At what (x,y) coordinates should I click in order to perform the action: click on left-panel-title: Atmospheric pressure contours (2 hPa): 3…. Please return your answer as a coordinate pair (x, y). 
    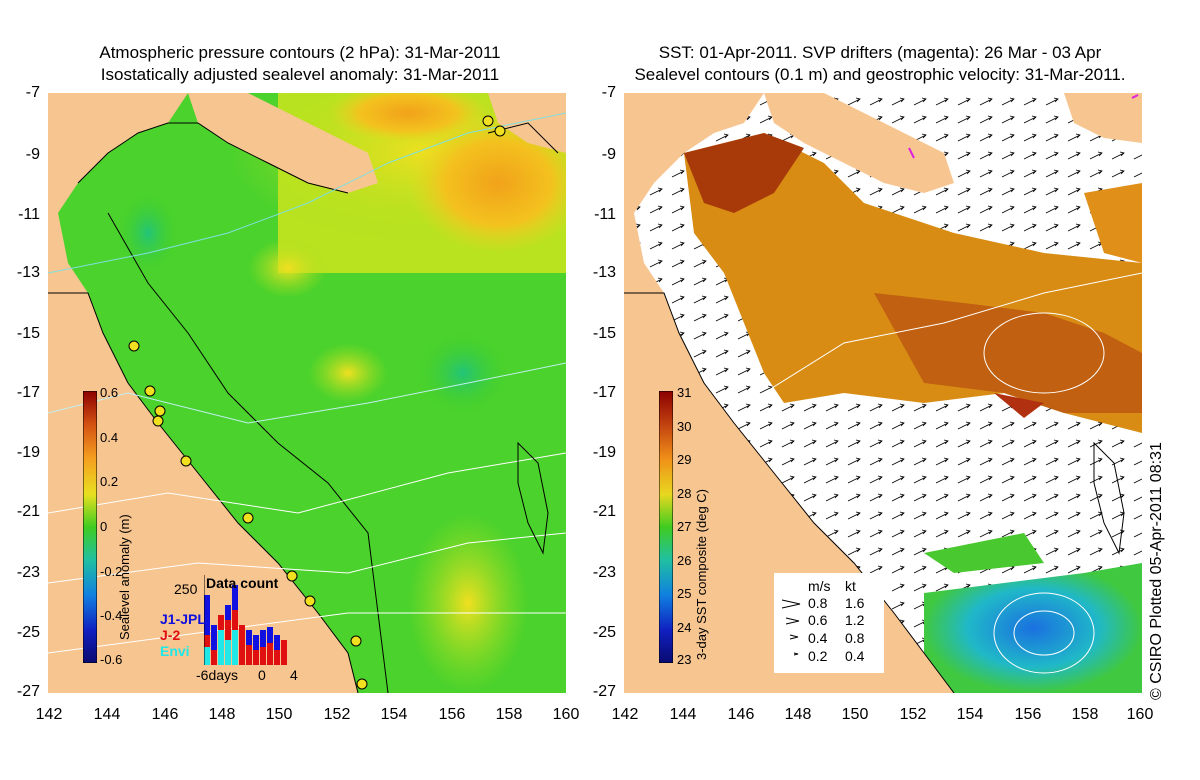
    Looking at the image, I should click on (300, 64).